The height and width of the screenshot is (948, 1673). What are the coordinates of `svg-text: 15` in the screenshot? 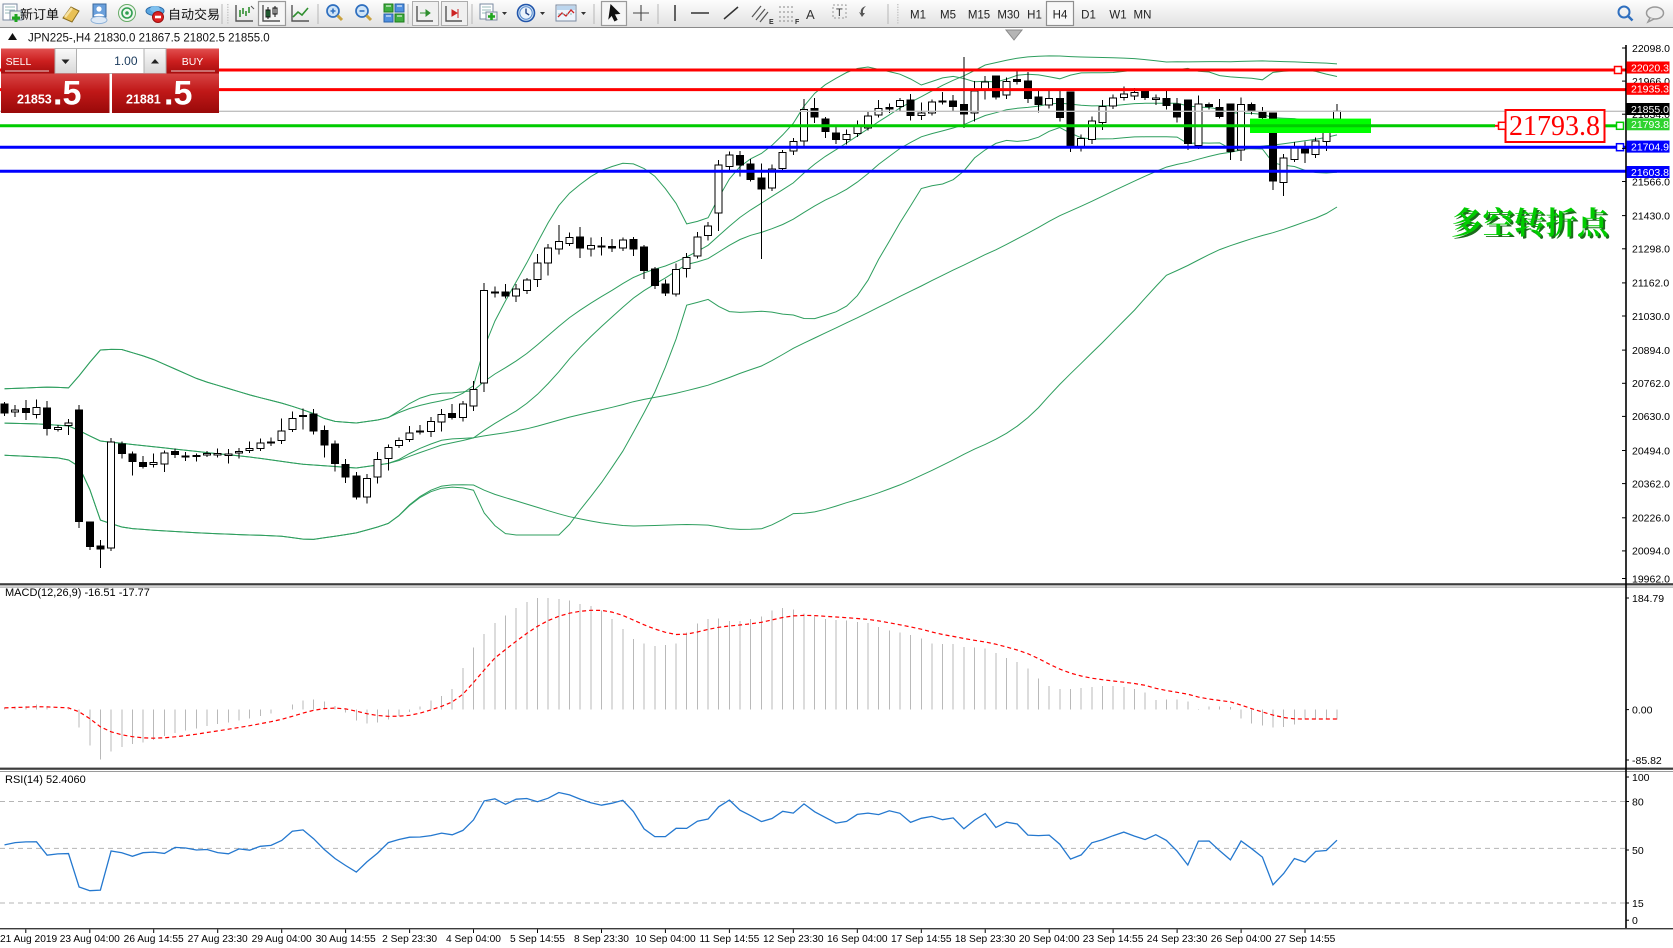 It's located at (1638, 904).